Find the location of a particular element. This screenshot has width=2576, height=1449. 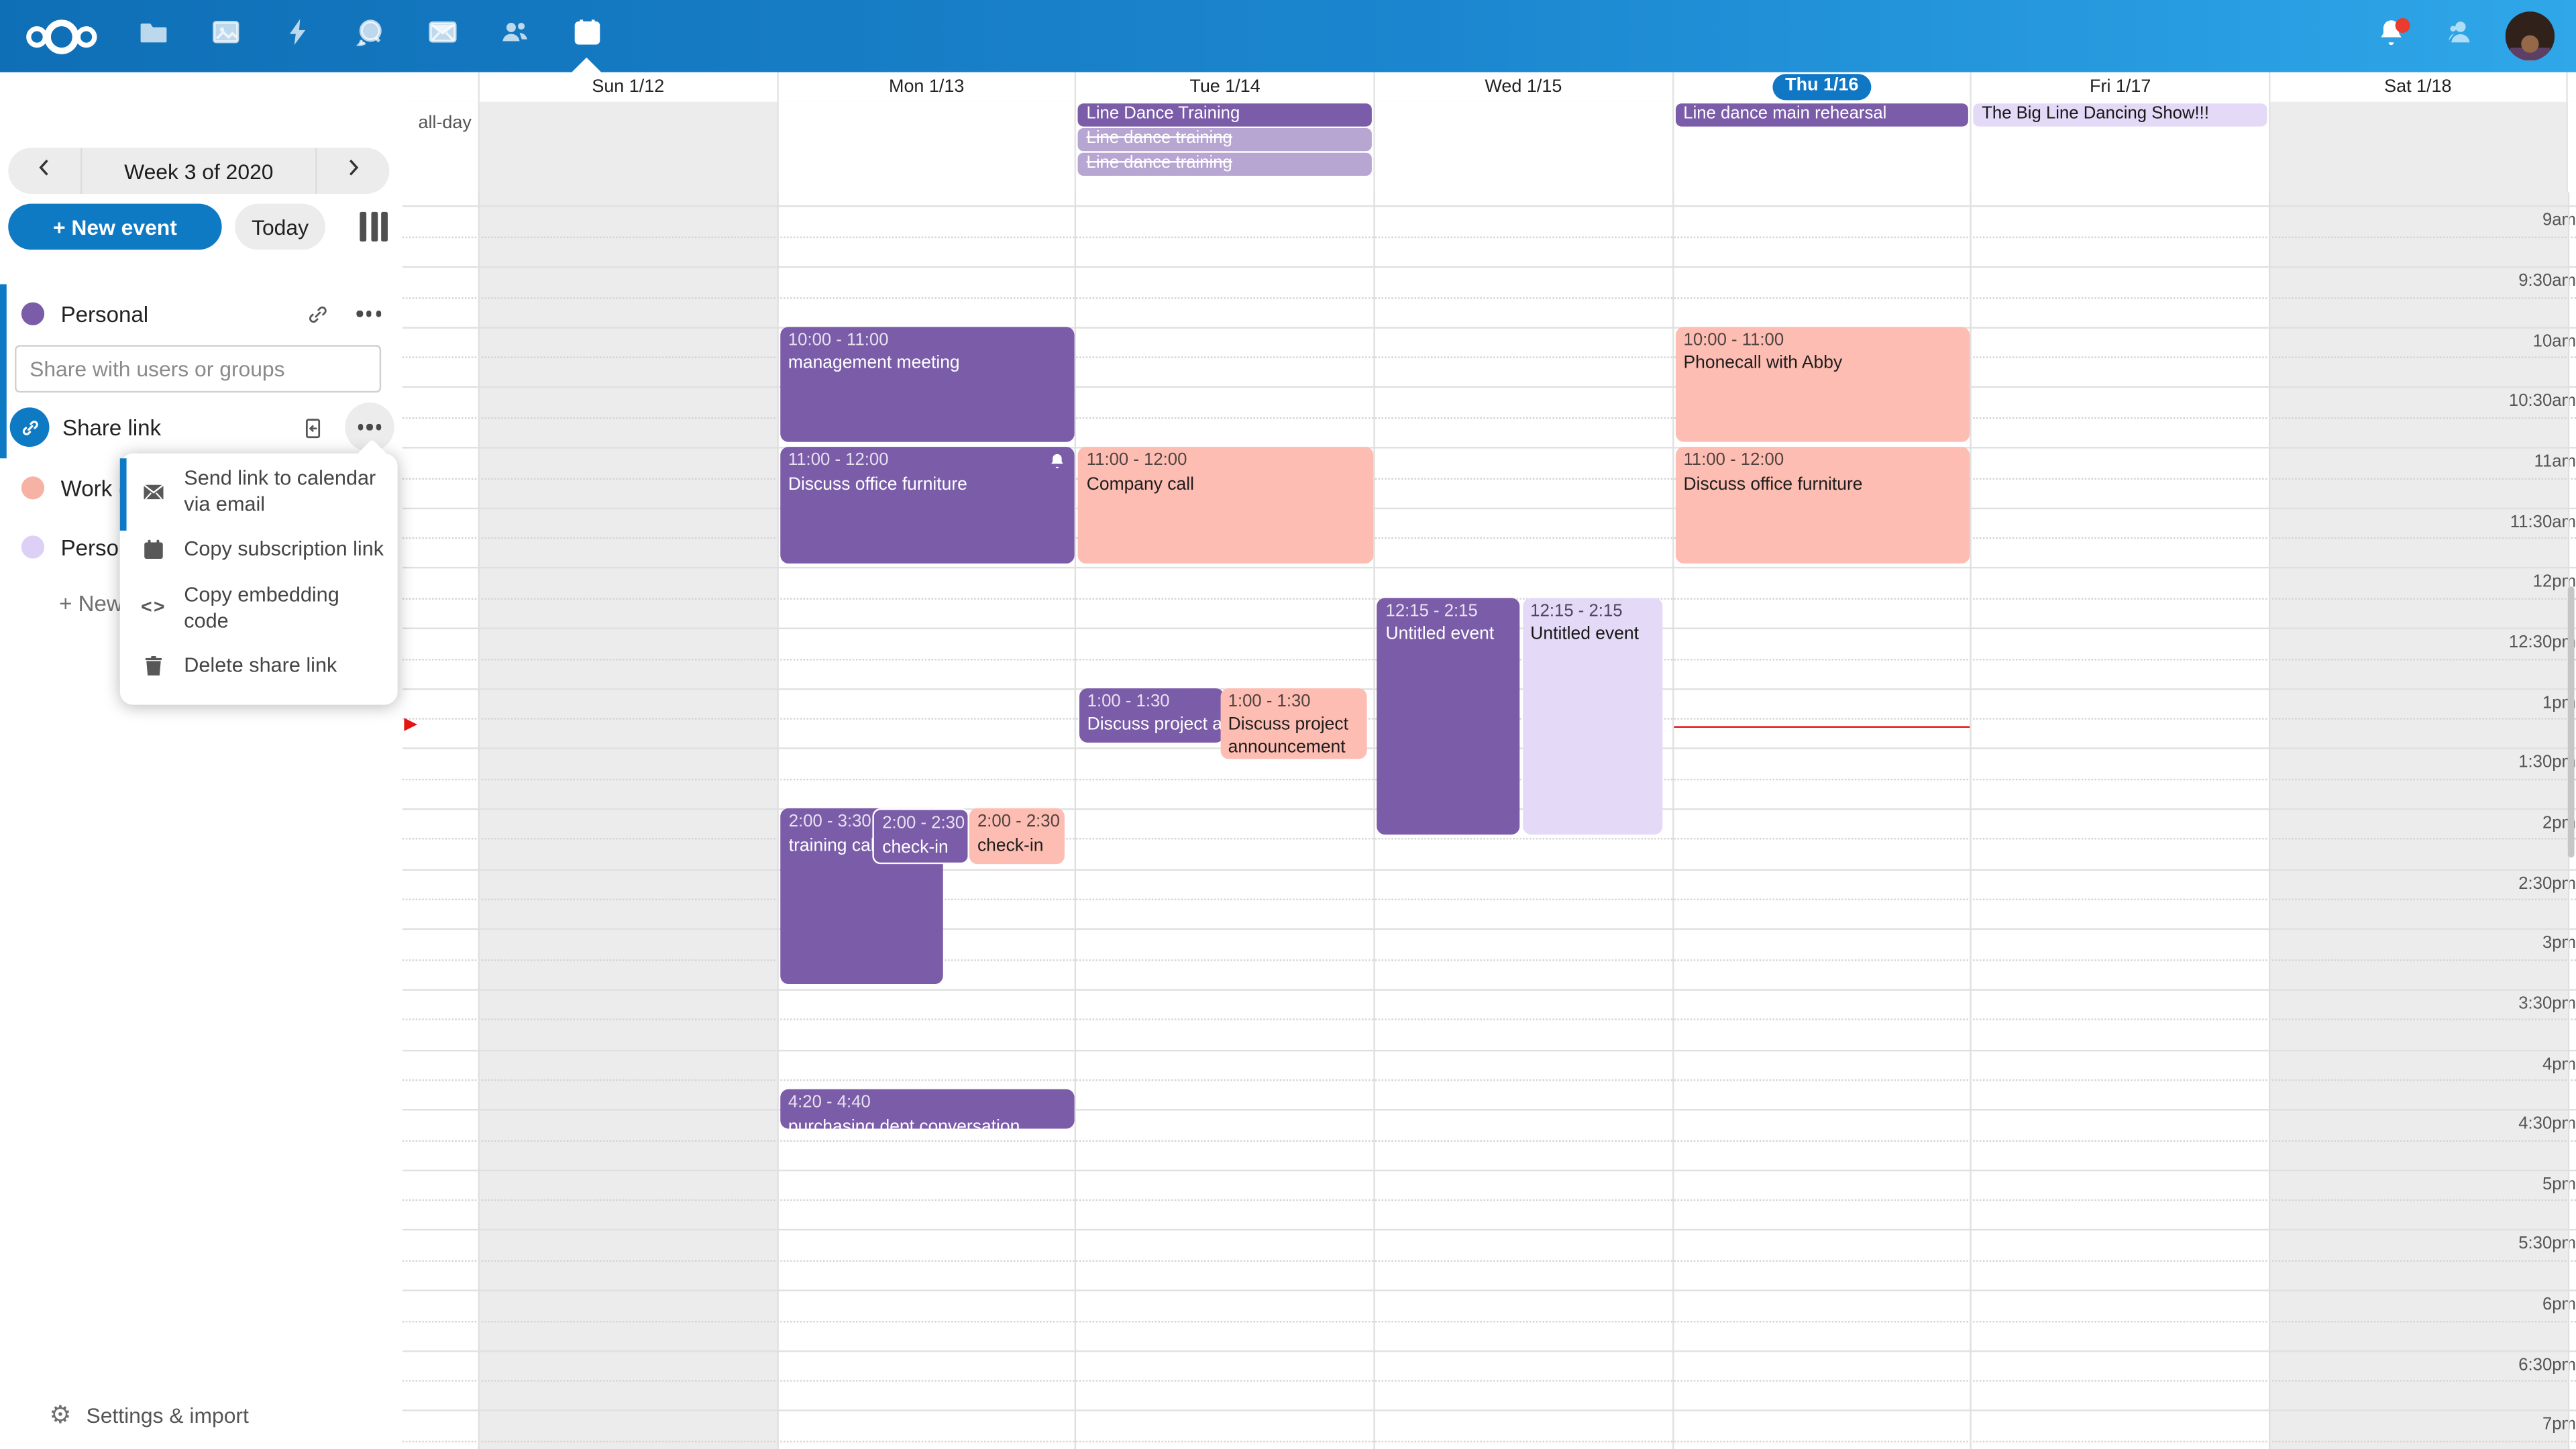

all-day-event: The Big Line Dancing Show!!! is located at coordinates (2120, 114).